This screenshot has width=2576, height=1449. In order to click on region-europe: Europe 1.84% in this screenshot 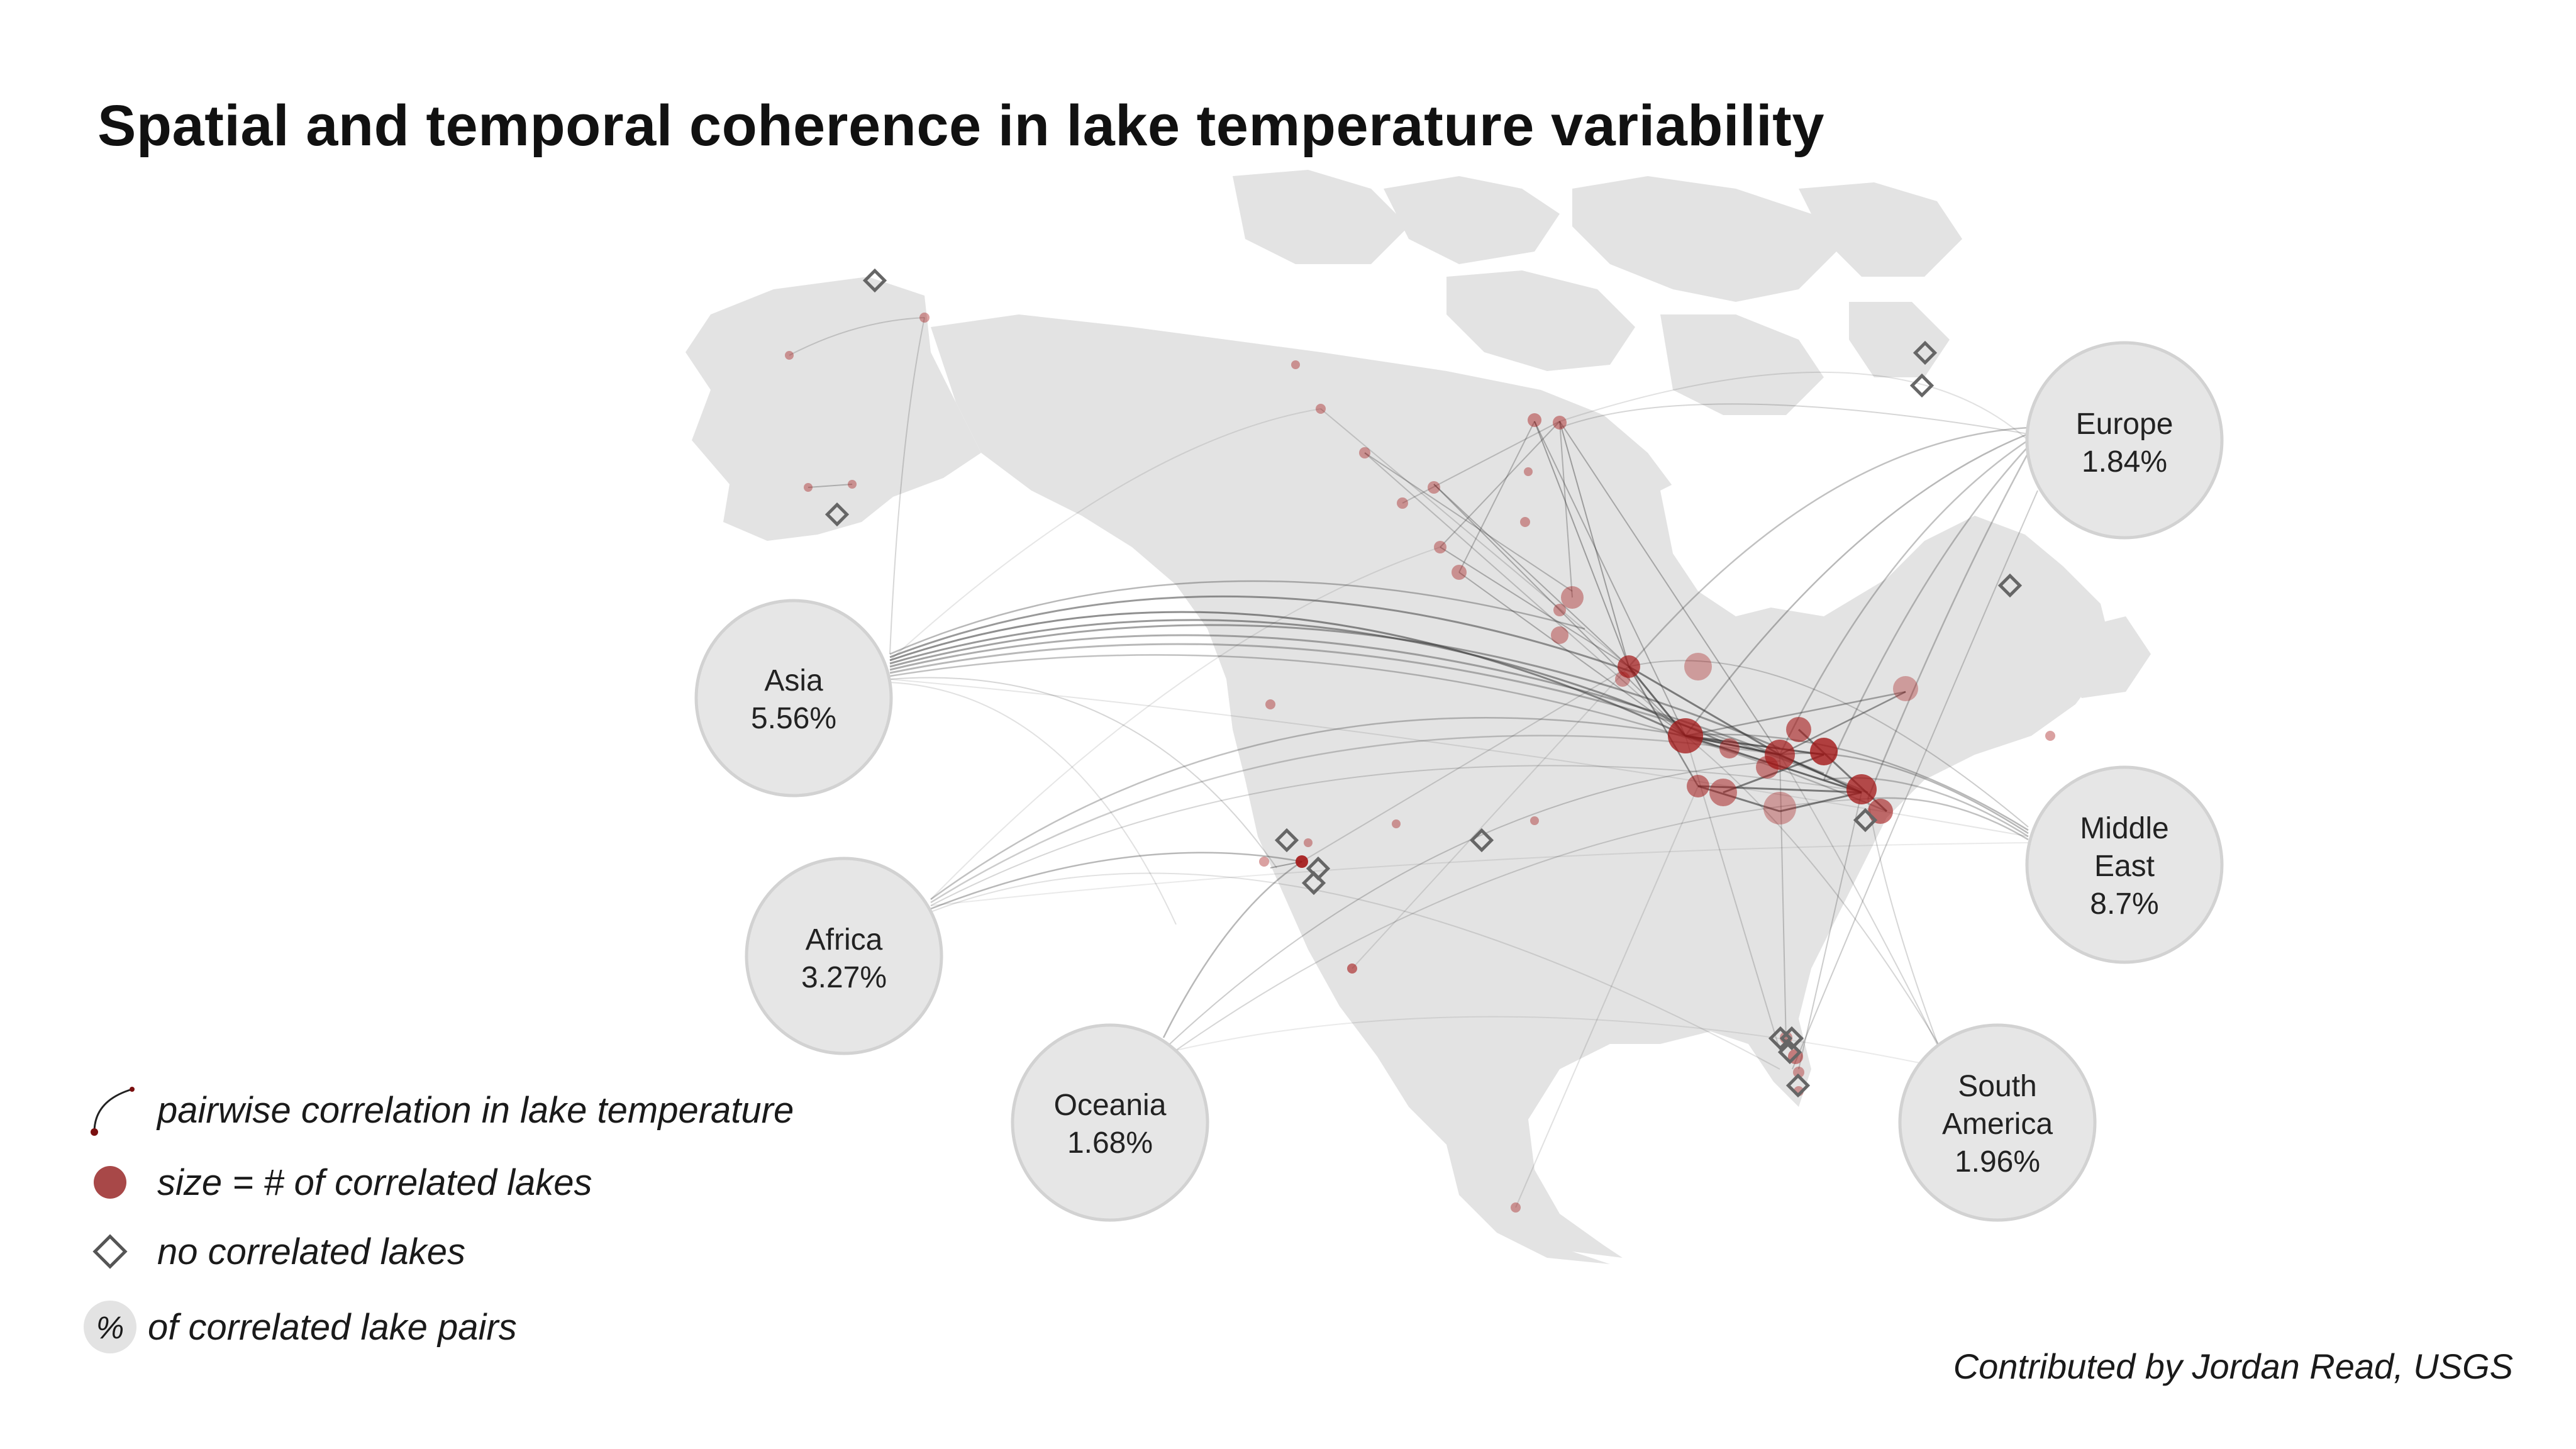, I will do `click(2124, 440)`.